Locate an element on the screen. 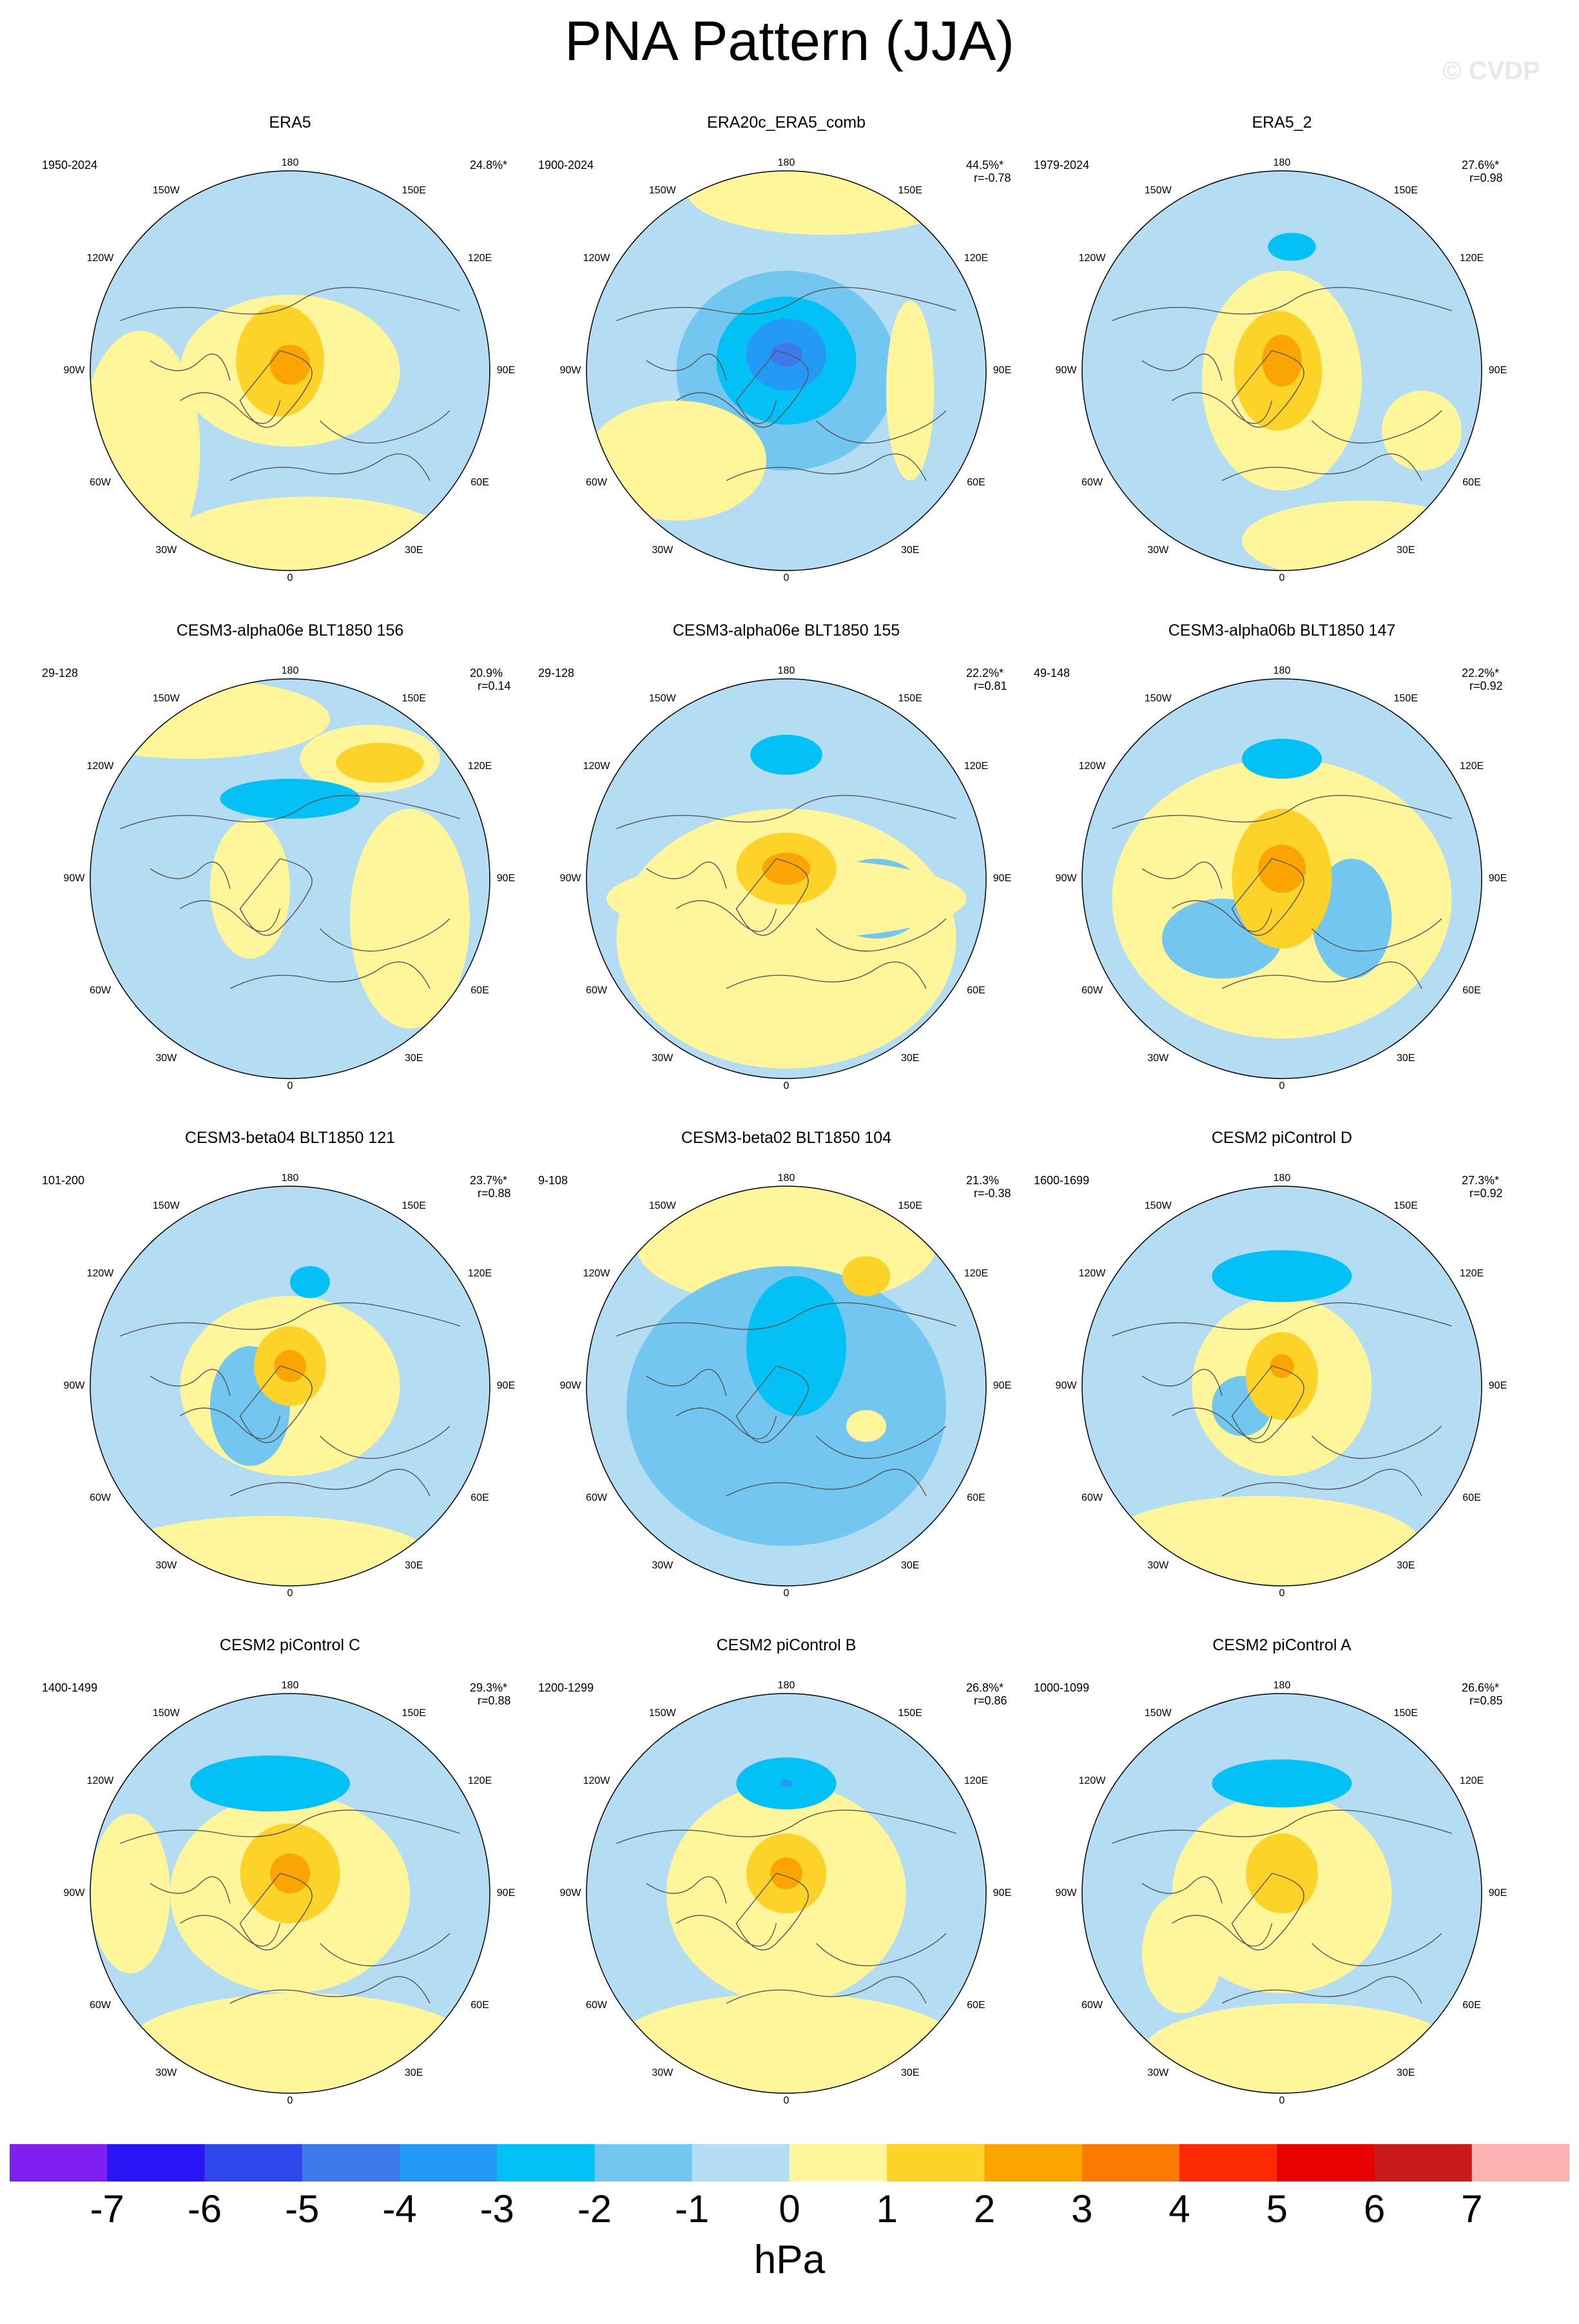  panel-variance: 22.2%* r=0.81 is located at coordinates (986, 679).